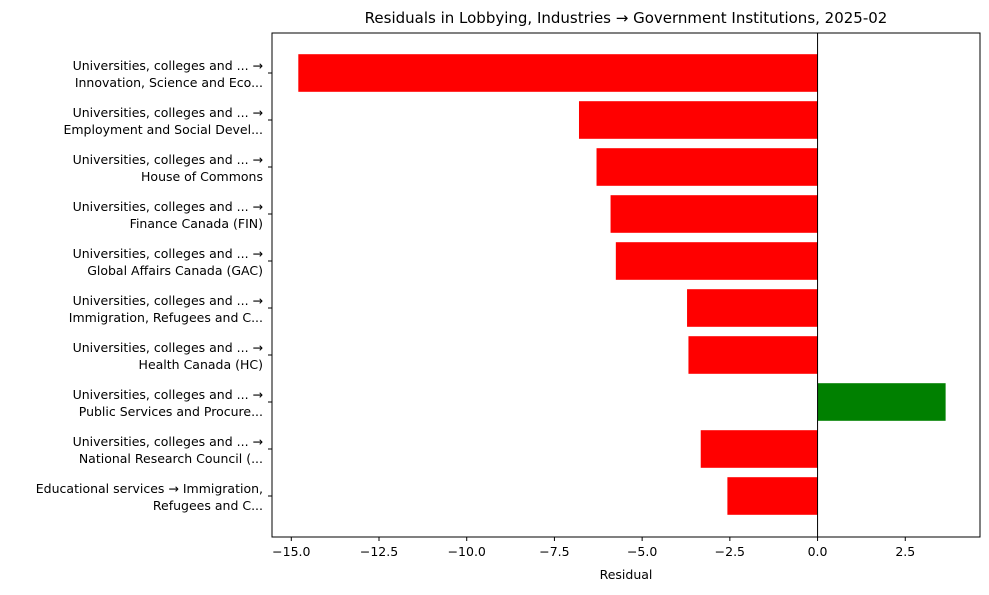 This screenshot has width=989, height=595. Describe the element at coordinates (554, 551) in the screenshot. I see `x-tick-label-4: −7.5` at that location.